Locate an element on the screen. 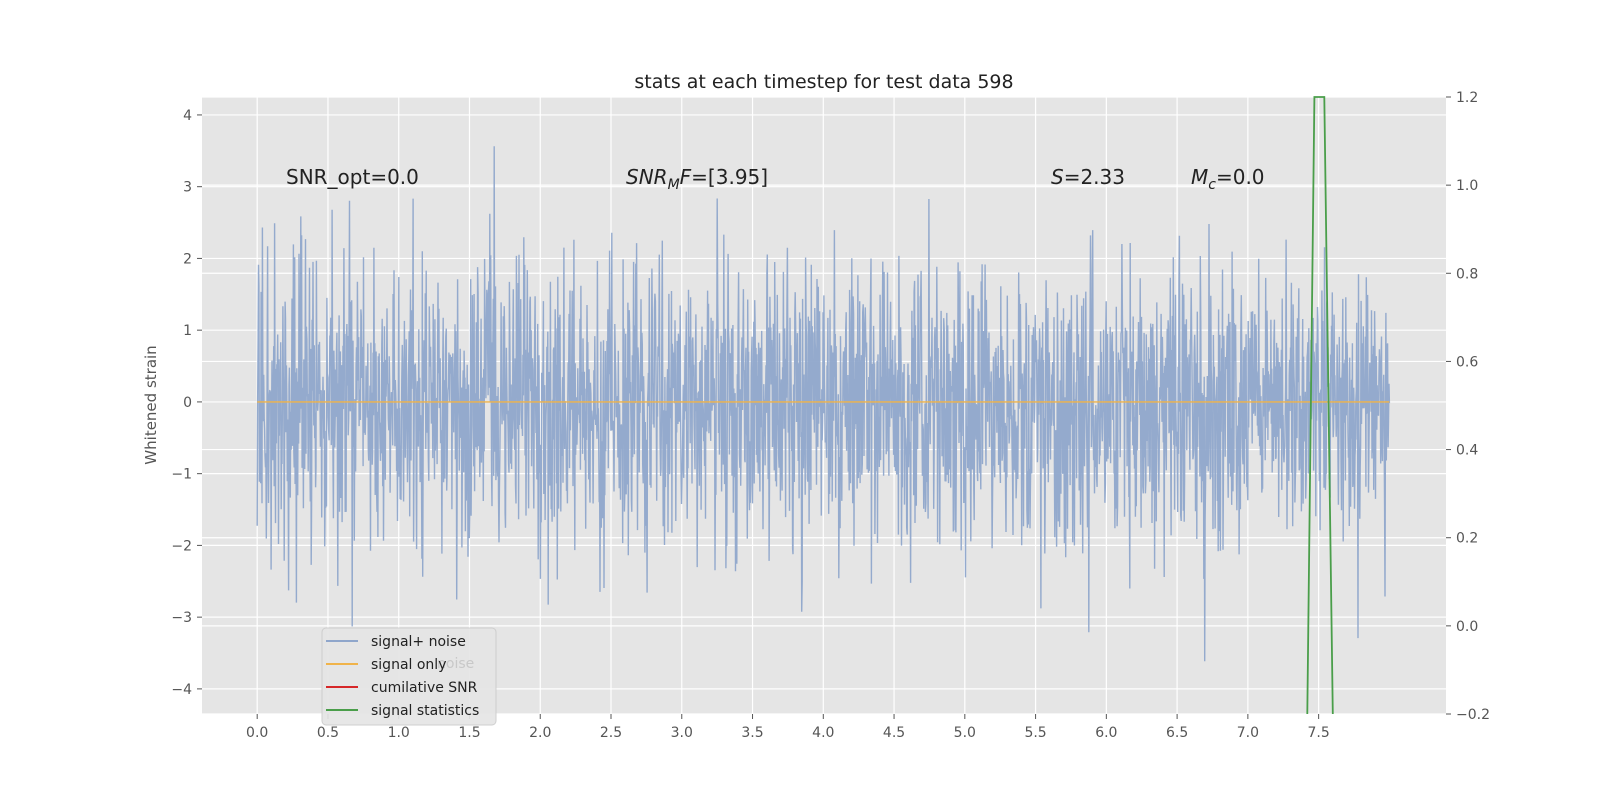  y2-tick-label: −0.2 is located at coordinates (1473, 715).